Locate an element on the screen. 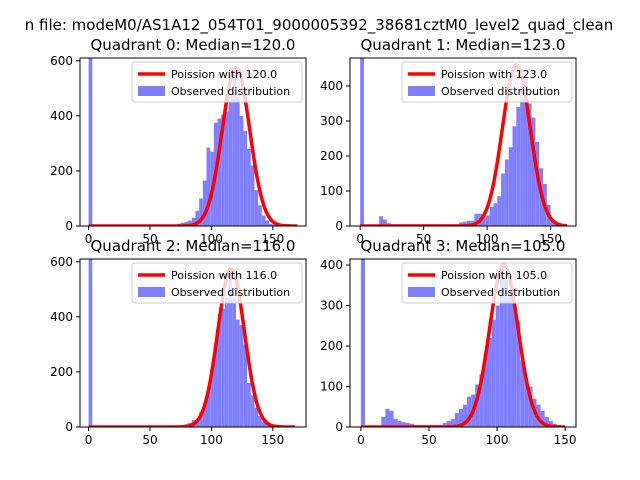  y-tick-label: 200 is located at coordinates (331, 156).